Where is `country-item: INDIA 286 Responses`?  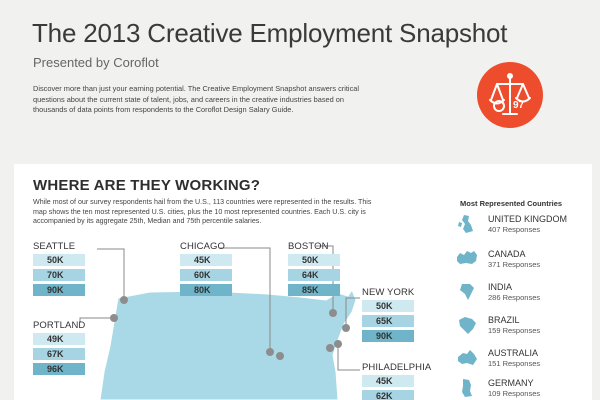 country-item: INDIA 286 Responses is located at coordinates (521, 295).